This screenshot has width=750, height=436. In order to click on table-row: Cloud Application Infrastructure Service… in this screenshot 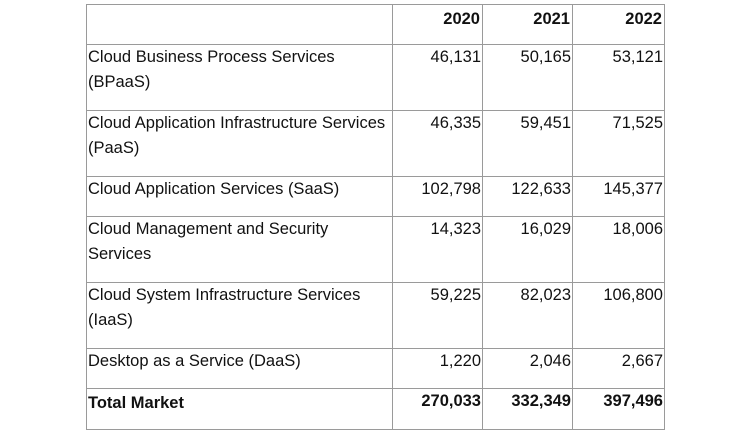, I will do `click(375, 143)`.